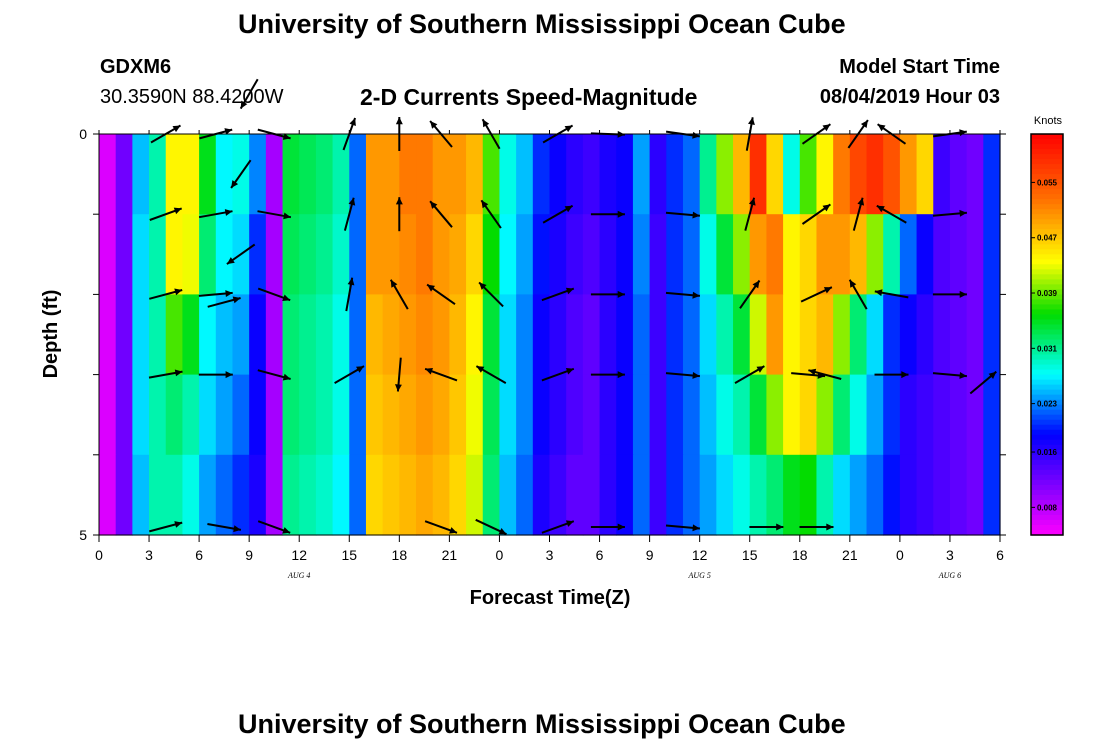 This screenshot has height=750, width=1100. What do you see at coordinates (149, 555) in the screenshot?
I see `x-tick-label: 3` at bounding box center [149, 555].